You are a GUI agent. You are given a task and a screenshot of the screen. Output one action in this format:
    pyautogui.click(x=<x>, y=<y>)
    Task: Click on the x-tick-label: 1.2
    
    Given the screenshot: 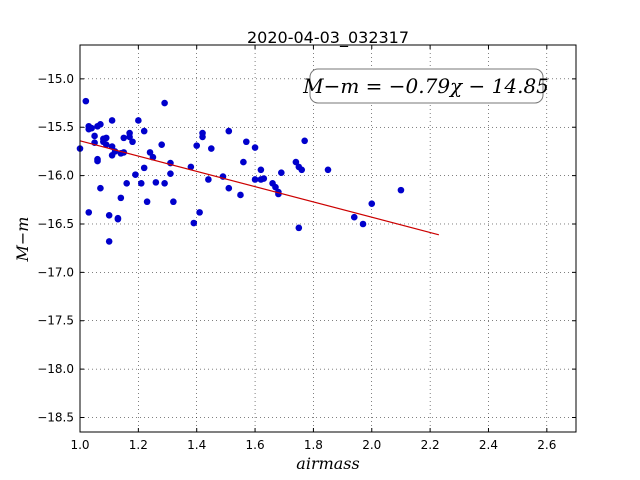 What is the action you would take?
    pyautogui.click(x=138, y=445)
    